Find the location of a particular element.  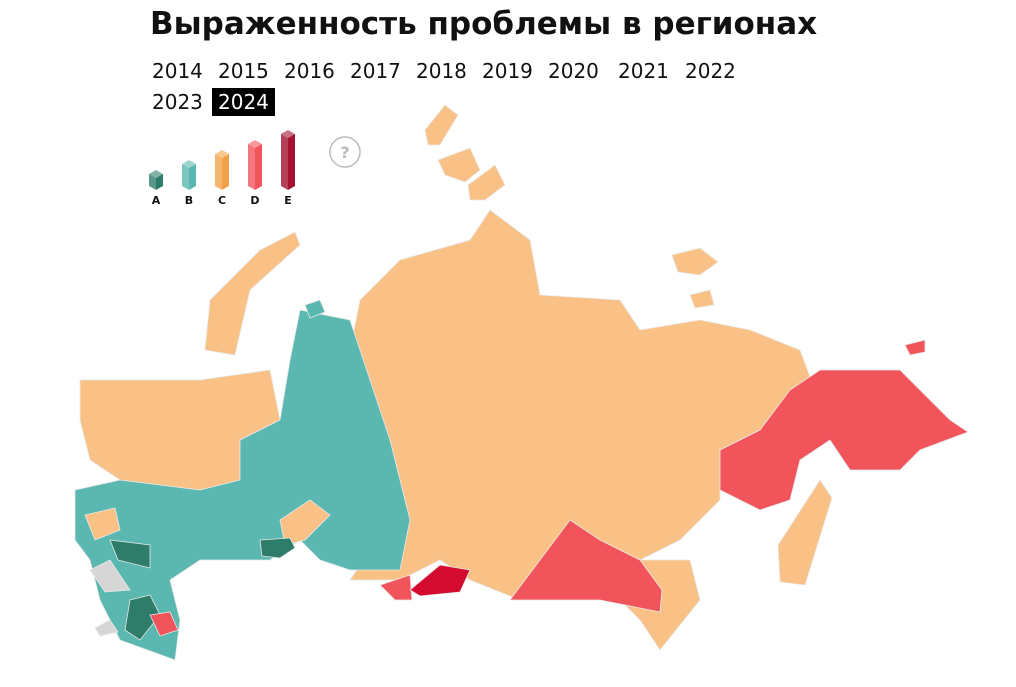

help-button is located at coordinates (345, 152).